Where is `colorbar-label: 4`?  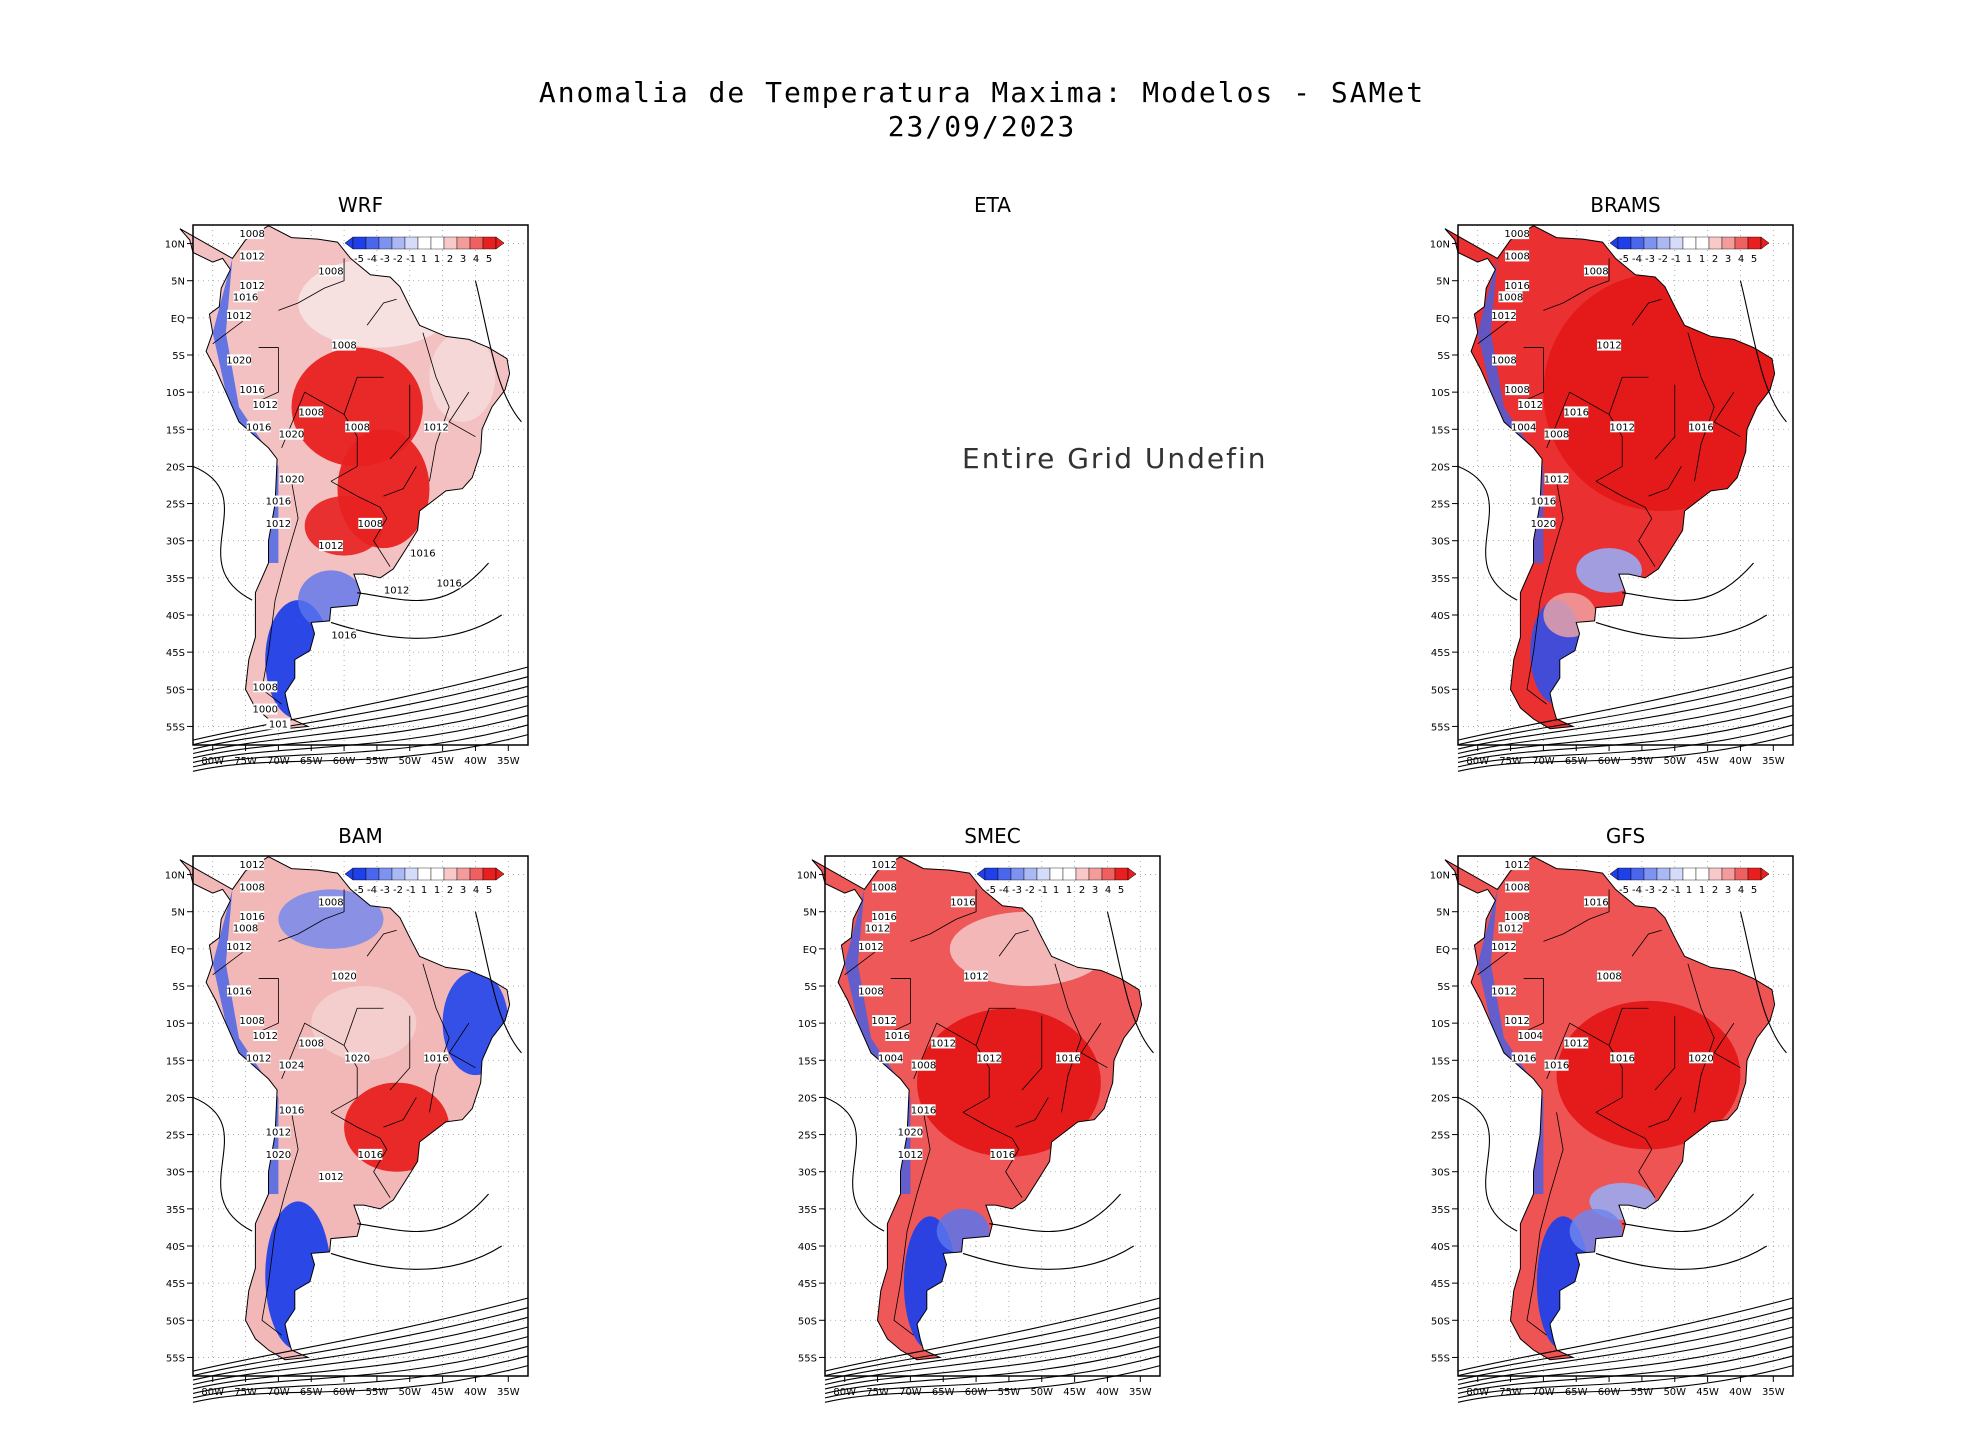
colorbar-label: 4 is located at coordinates (1741, 259).